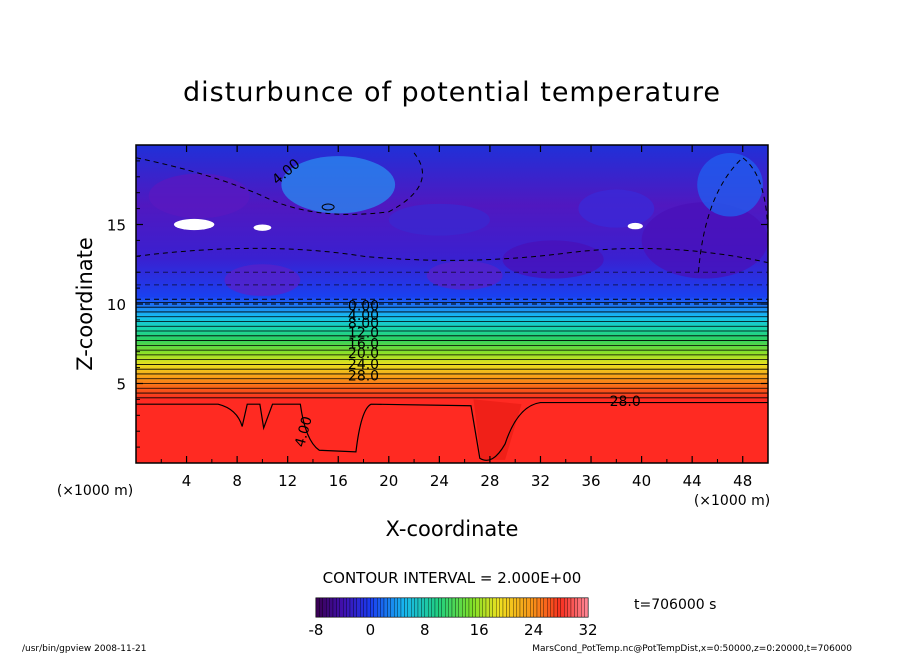 The height and width of the screenshot is (654, 904). I want to click on colorbar-tick-label: 8, so click(425, 630).